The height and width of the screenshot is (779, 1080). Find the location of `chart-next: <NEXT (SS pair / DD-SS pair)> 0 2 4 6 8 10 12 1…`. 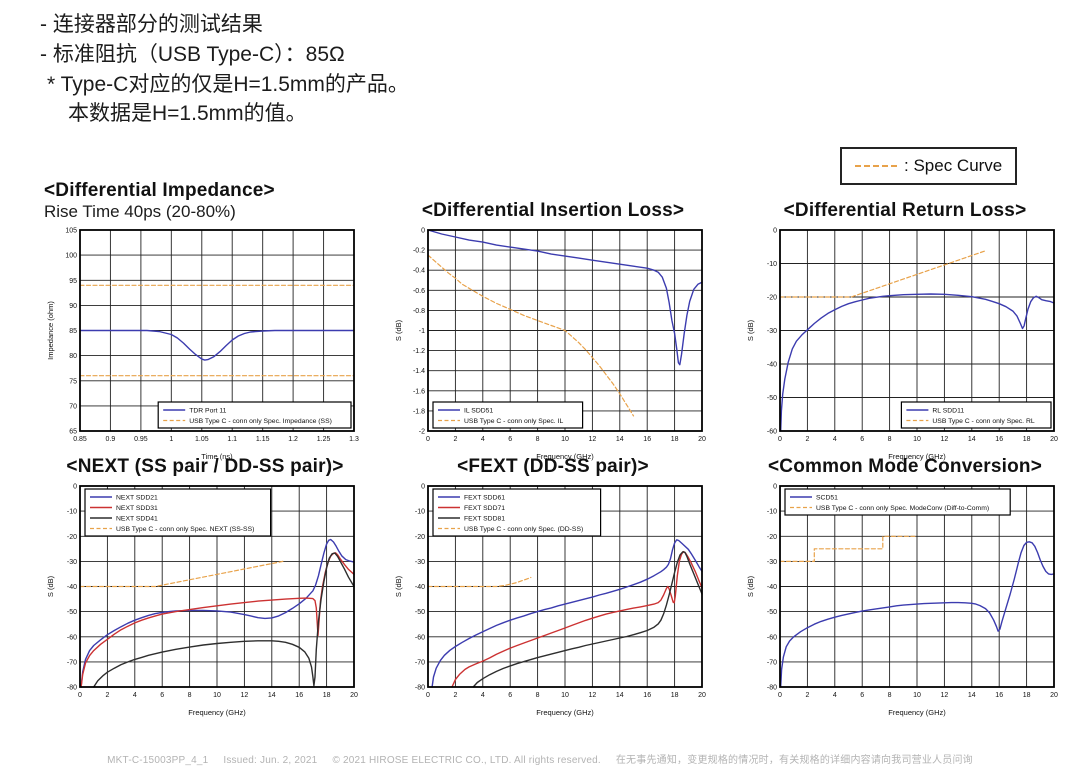

chart-next: <NEXT (SS pair / DD-SS pair)> 0 2 4 6 8 10 12 1… is located at coordinates (205, 588).